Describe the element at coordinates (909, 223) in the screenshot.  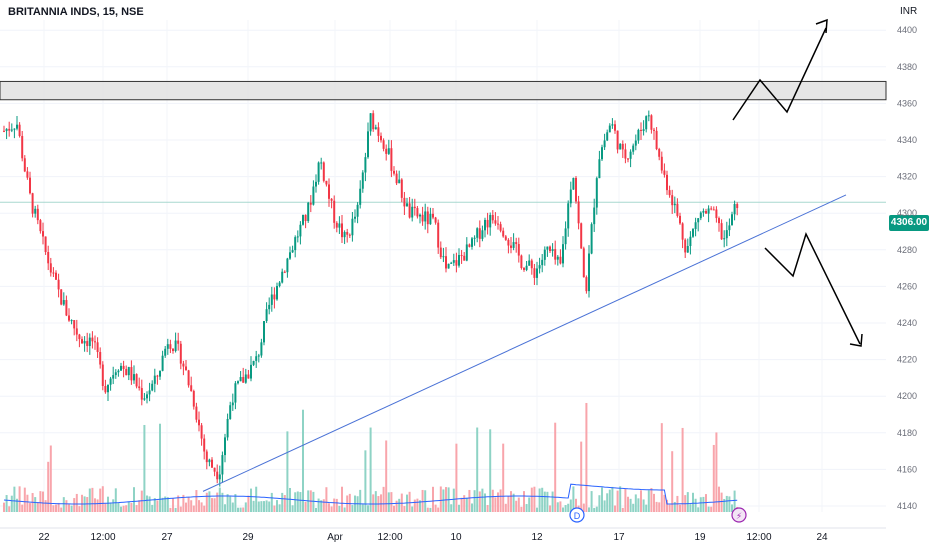
I see `last-price-badge: 4306.00` at that location.